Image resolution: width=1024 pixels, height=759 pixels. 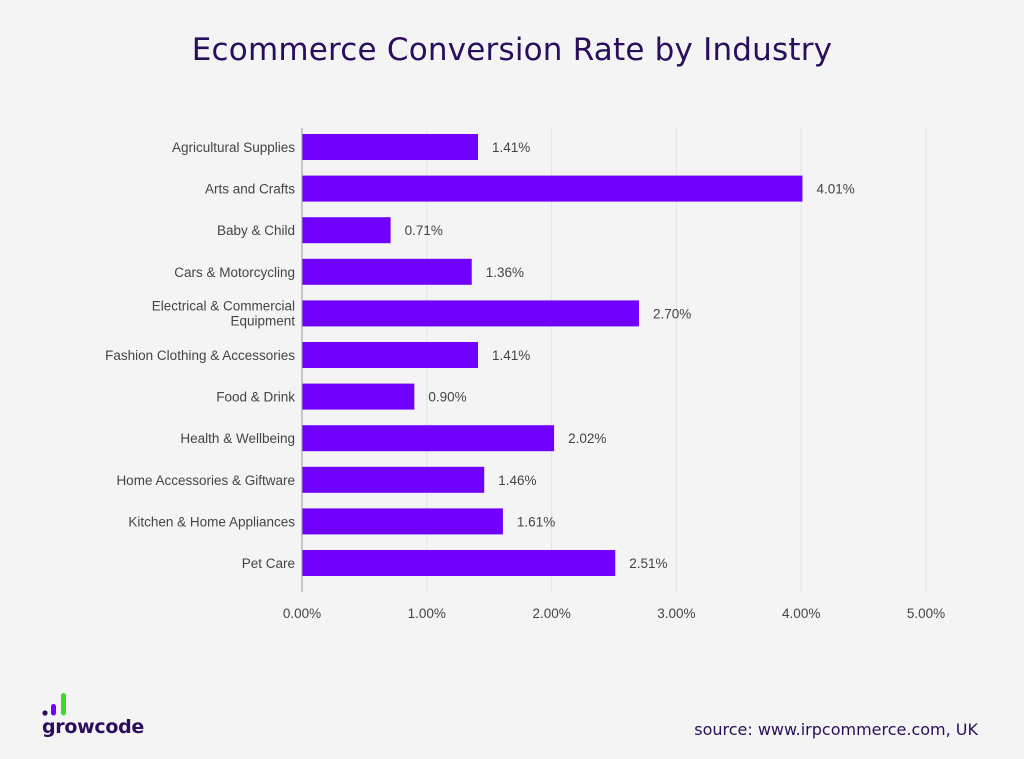 I want to click on bar-value-label: 1.36%, so click(x=505, y=272).